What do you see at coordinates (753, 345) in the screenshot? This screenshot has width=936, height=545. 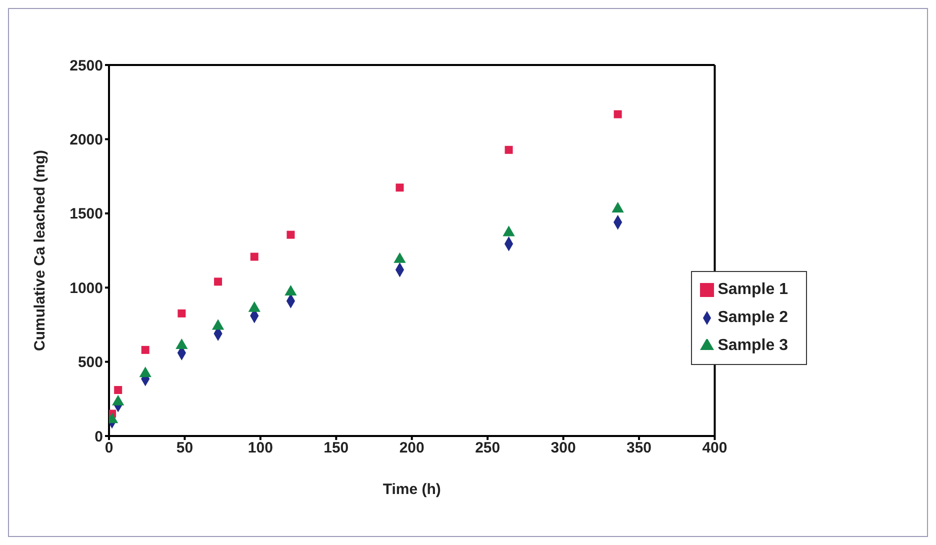 I see `legend-label: Sample 3` at bounding box center [753, 345].